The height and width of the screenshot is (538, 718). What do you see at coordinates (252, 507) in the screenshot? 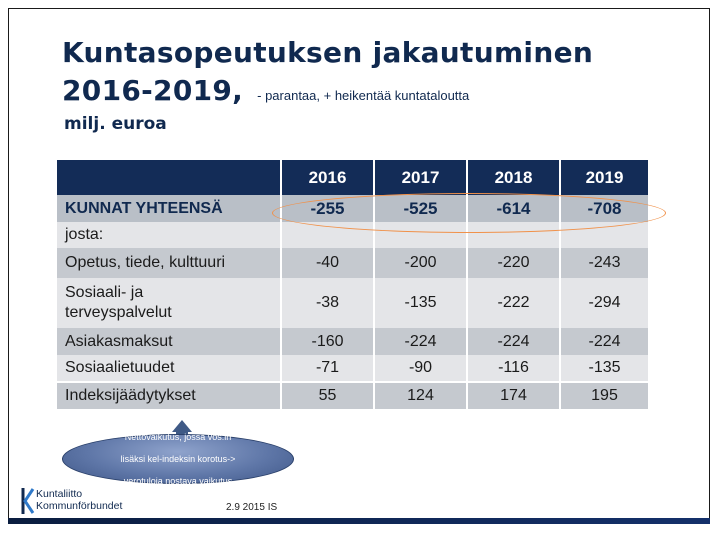
I see `slide-date: 2.9 2015 IS` at bounding box center [252, 507].